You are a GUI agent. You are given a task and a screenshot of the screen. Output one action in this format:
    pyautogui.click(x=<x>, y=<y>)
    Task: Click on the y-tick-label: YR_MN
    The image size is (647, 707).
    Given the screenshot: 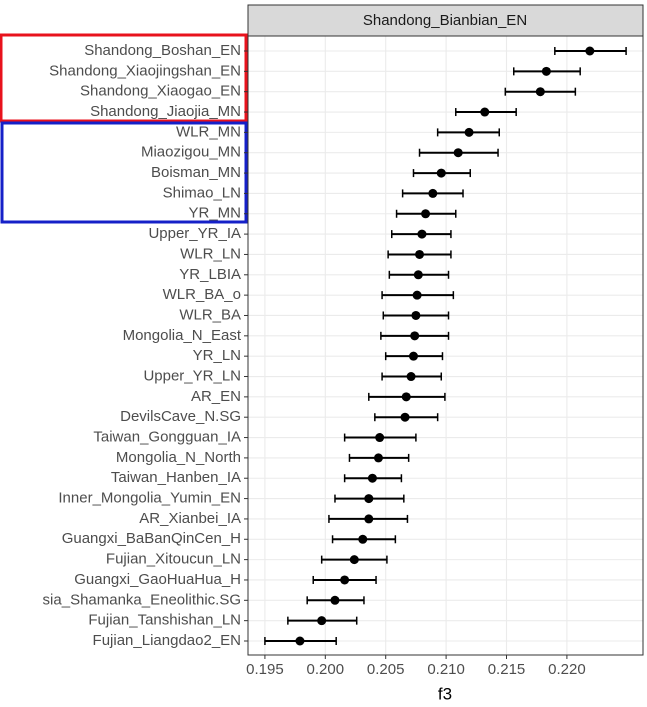 What is the action you would take?
    pyautogui.click(x=214, y=213)
    